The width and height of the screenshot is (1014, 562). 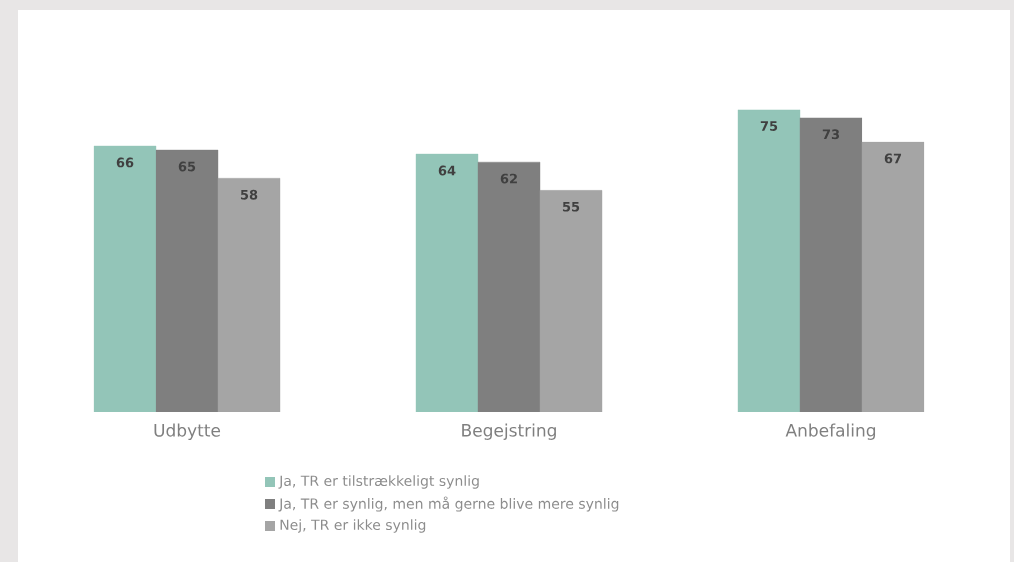 I want to click on data-label: 62, so click(x=508, y=178).